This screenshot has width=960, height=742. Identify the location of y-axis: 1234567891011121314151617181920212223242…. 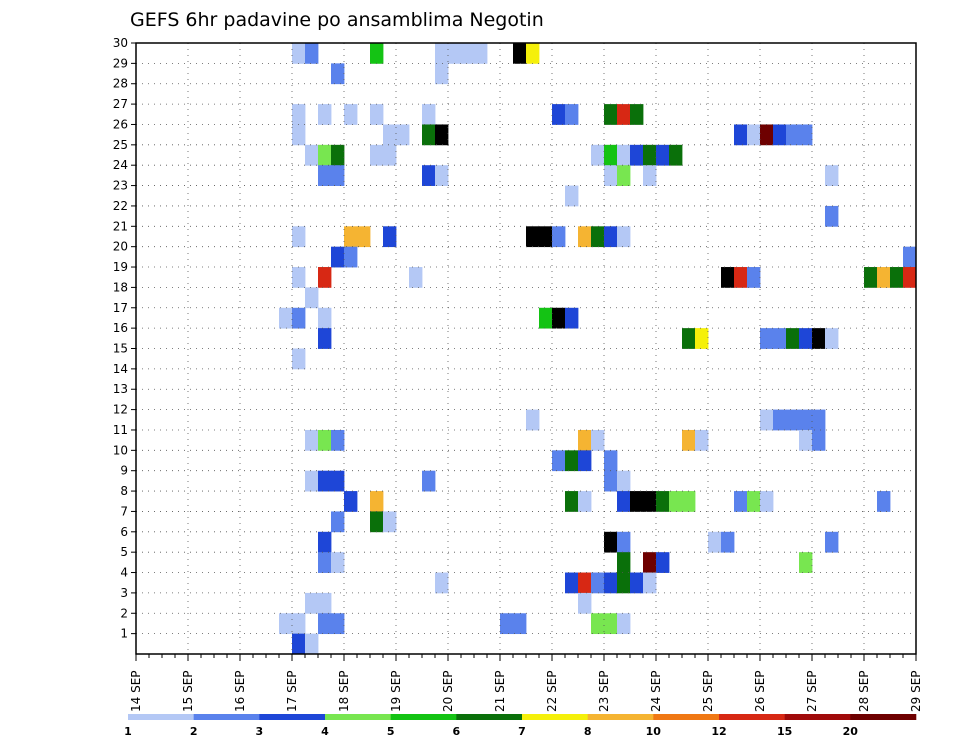
(124, 338).